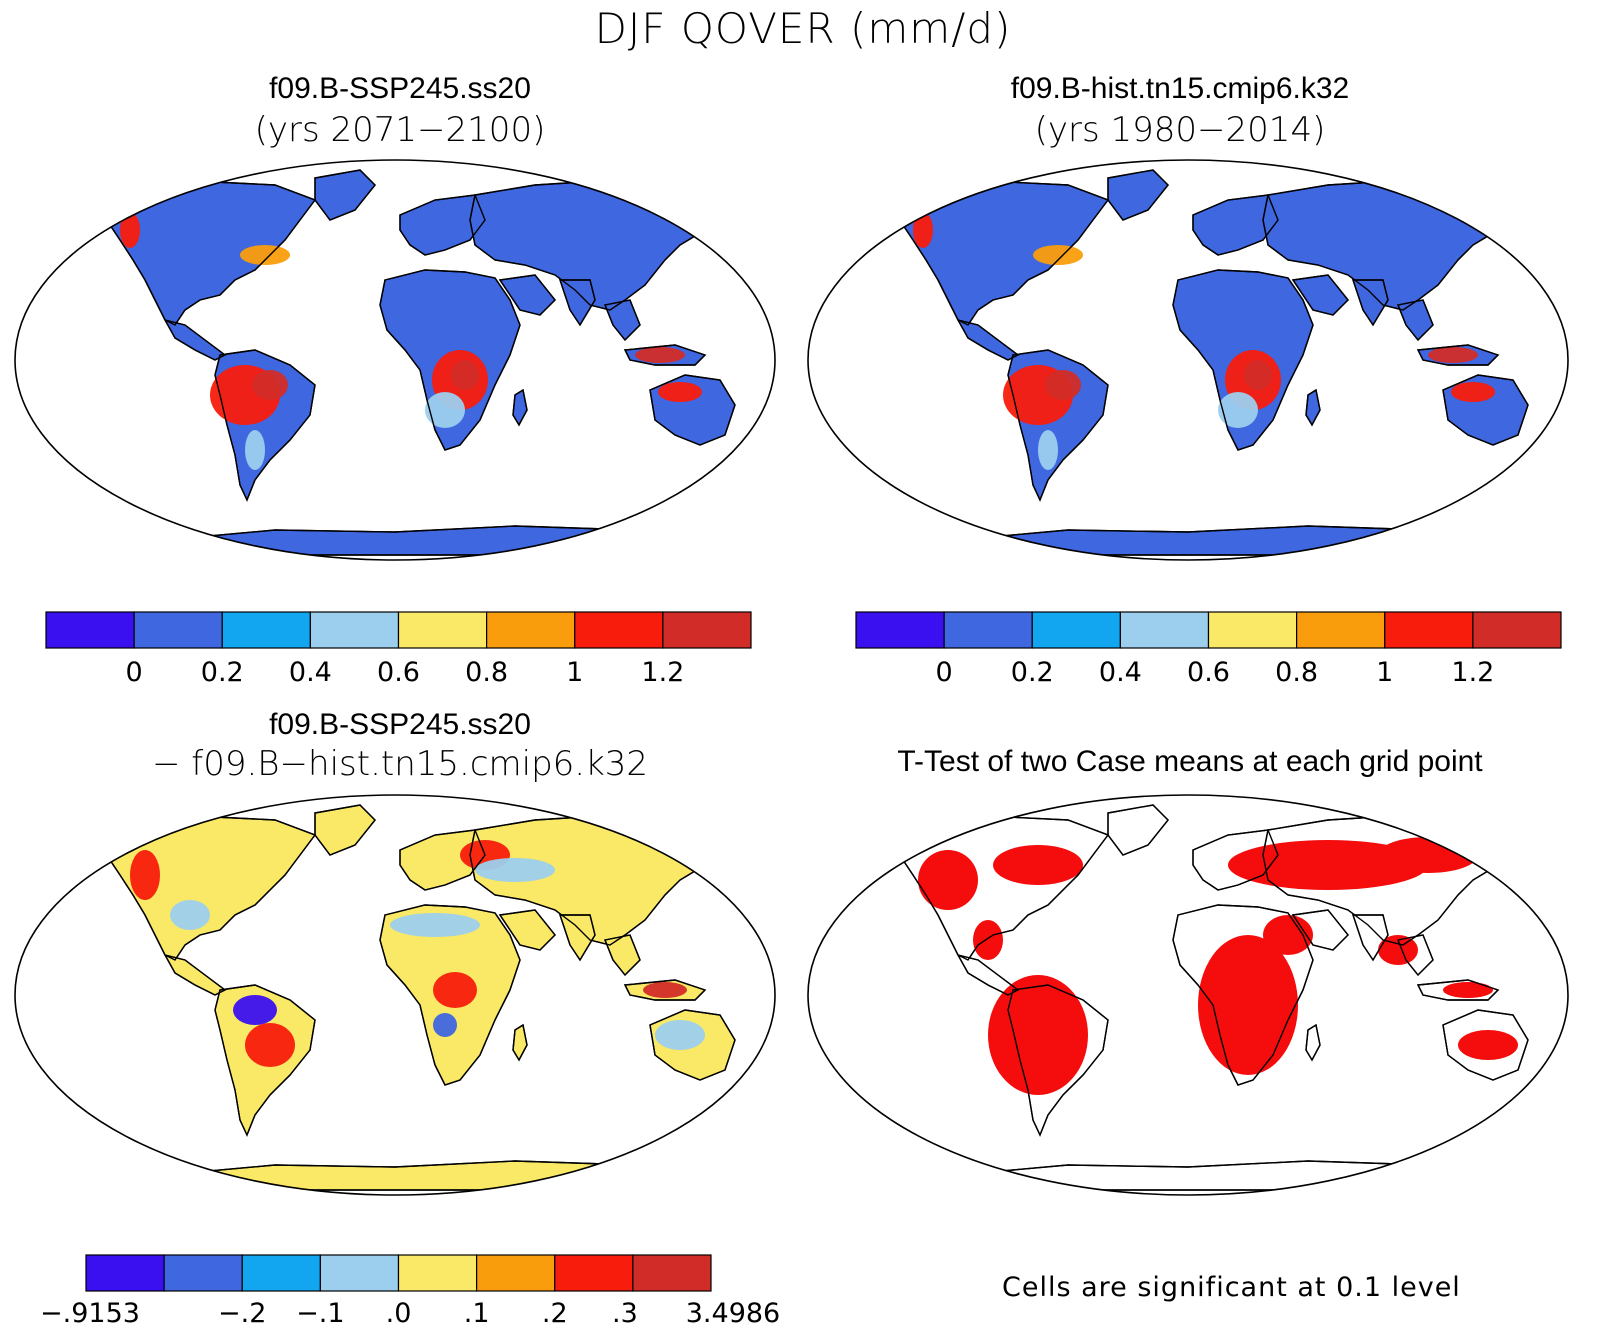  I want to click on panel-title-bottom-left: f09.B-SSP245.ss20, so click(400, 724).